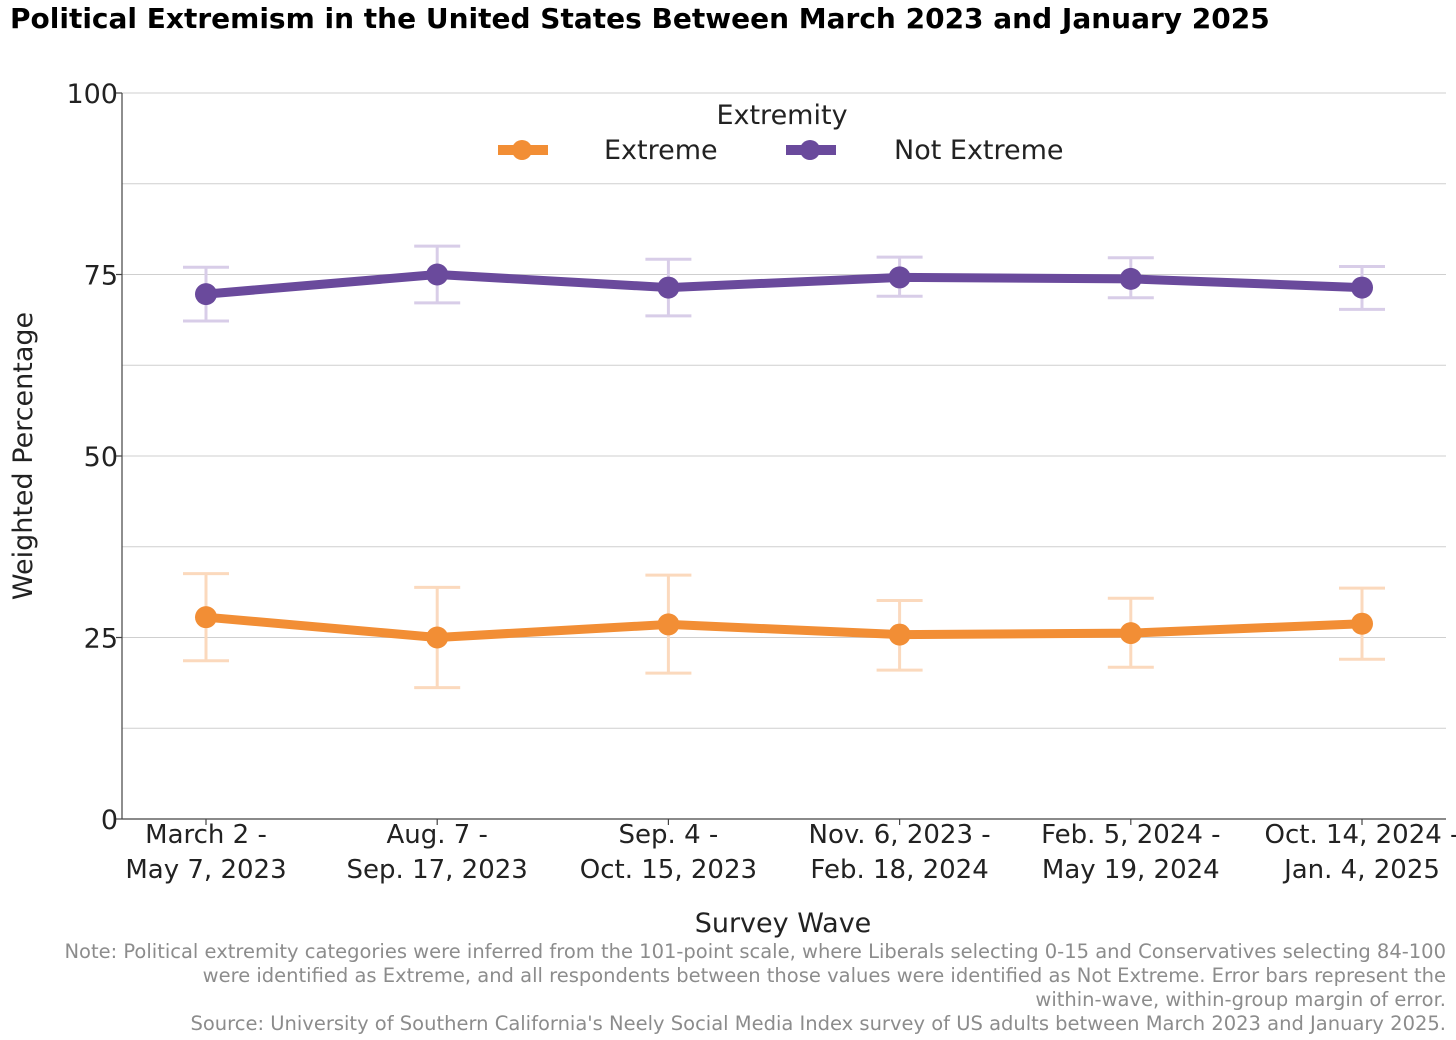  What do you see at coordinates (92, 94) in the screenshot?
I see `y-tick-label: 100` at bounding box center [92, 94].